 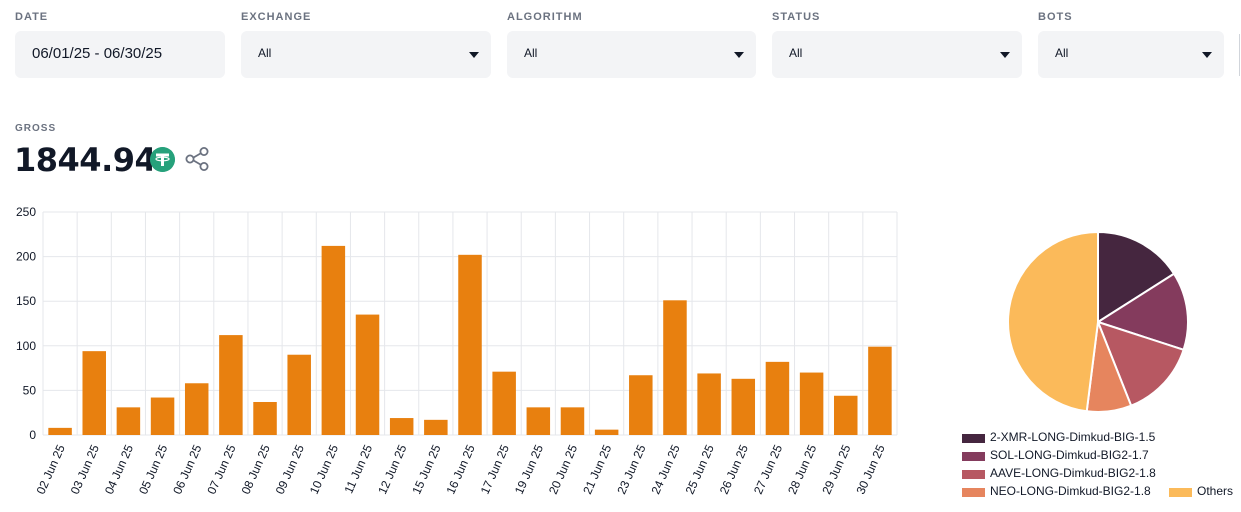 What do you see at coordinates (545, 17) in the screenshot?
I see `filter-algorithm-label: ALGORITHM` at bounding box center [545, 17].